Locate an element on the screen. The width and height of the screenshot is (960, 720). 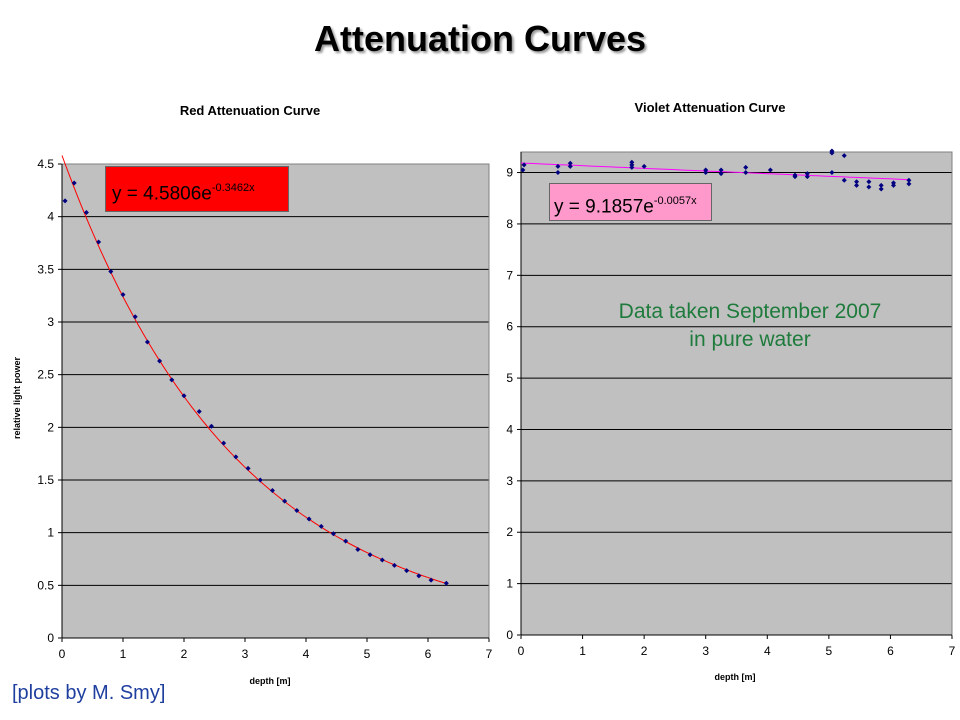
violet-equation-exponent: -0.0057x is located at coordinates (675, 201).